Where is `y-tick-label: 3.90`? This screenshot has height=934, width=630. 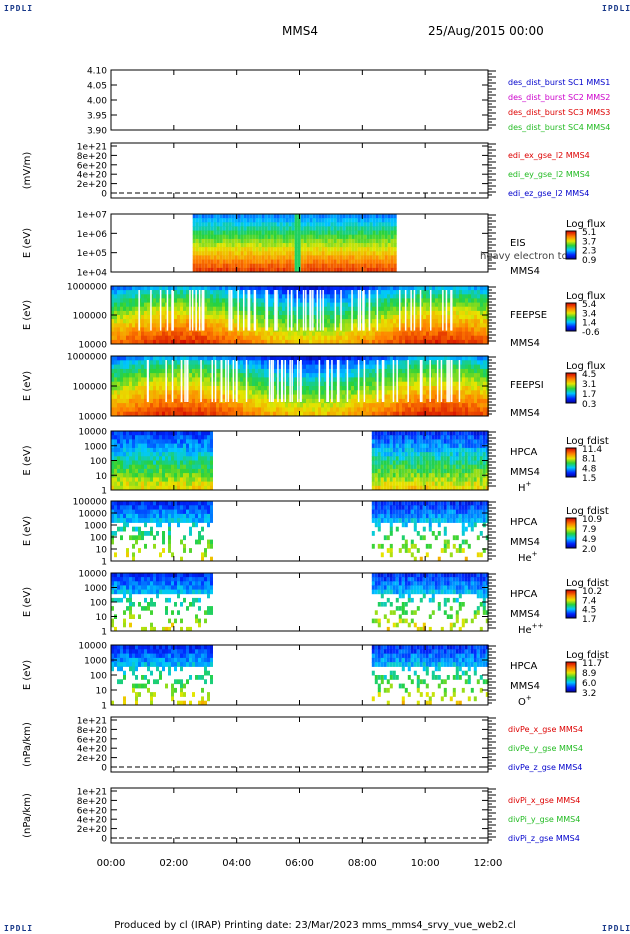 y-tick-label: 3.90 is located at coordinates (97, 132).